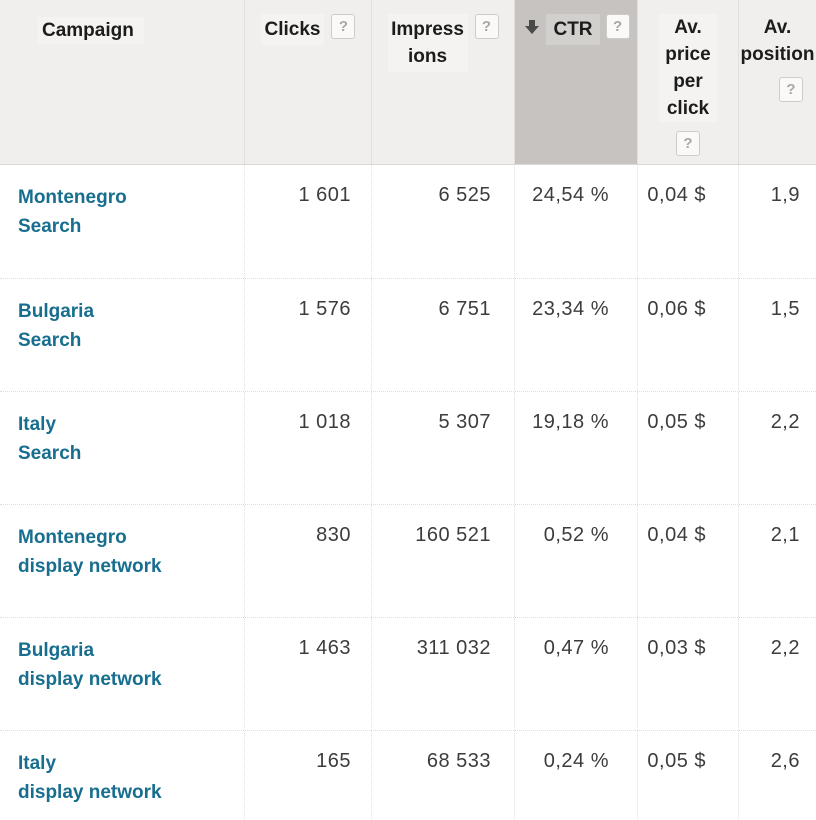  I want to click on column-header-avg-position: Av. position ?, so click(777, 82).